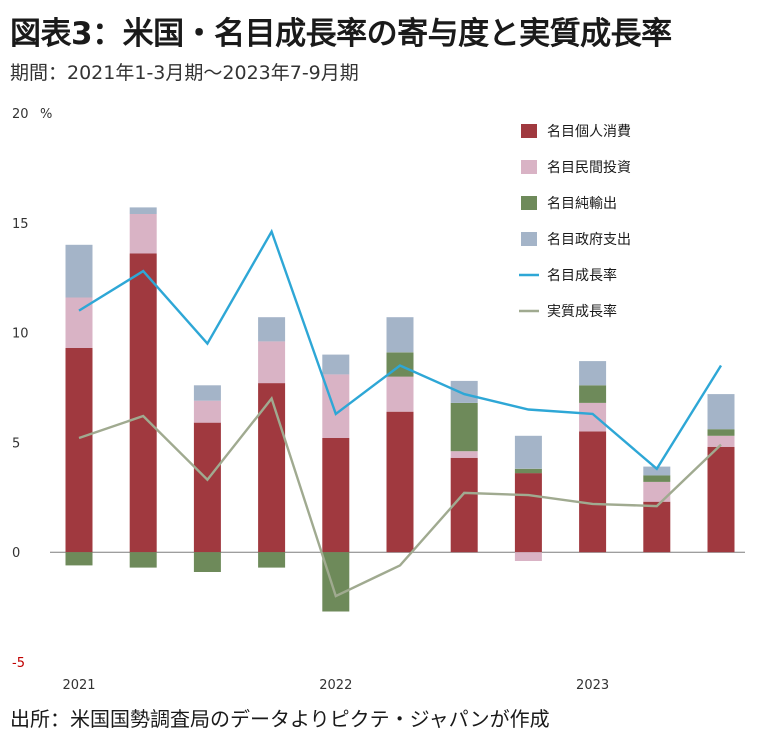  What do you see at coordinates (582, 204) in the screenshot?
I see `legend-label: 名目純輸出` at bounding box center [582, 204].